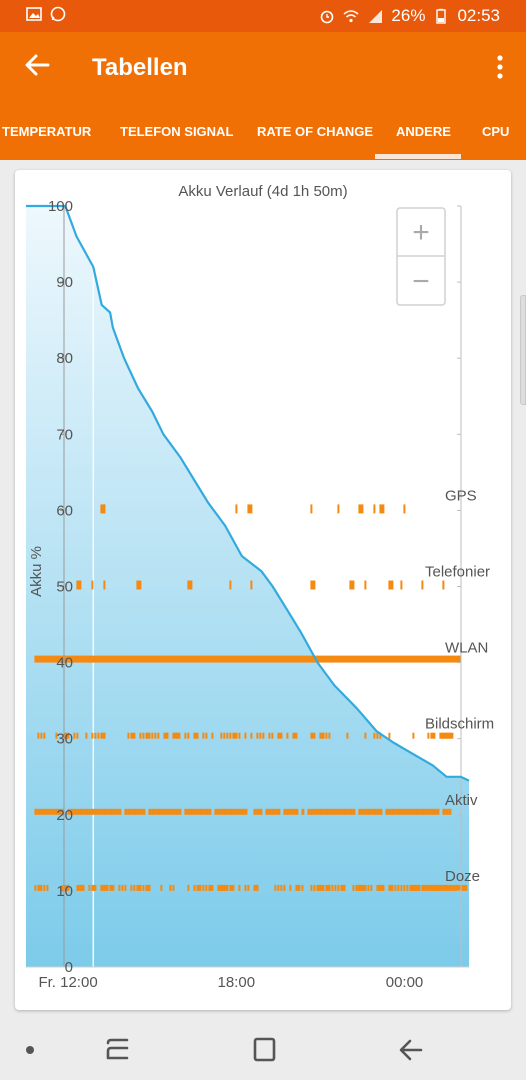 This screenshot has width=526, height=1080. Describe the element at coordinates (457, 572) in the screenshot. I see `event-row-label: Telefonier` at that location.